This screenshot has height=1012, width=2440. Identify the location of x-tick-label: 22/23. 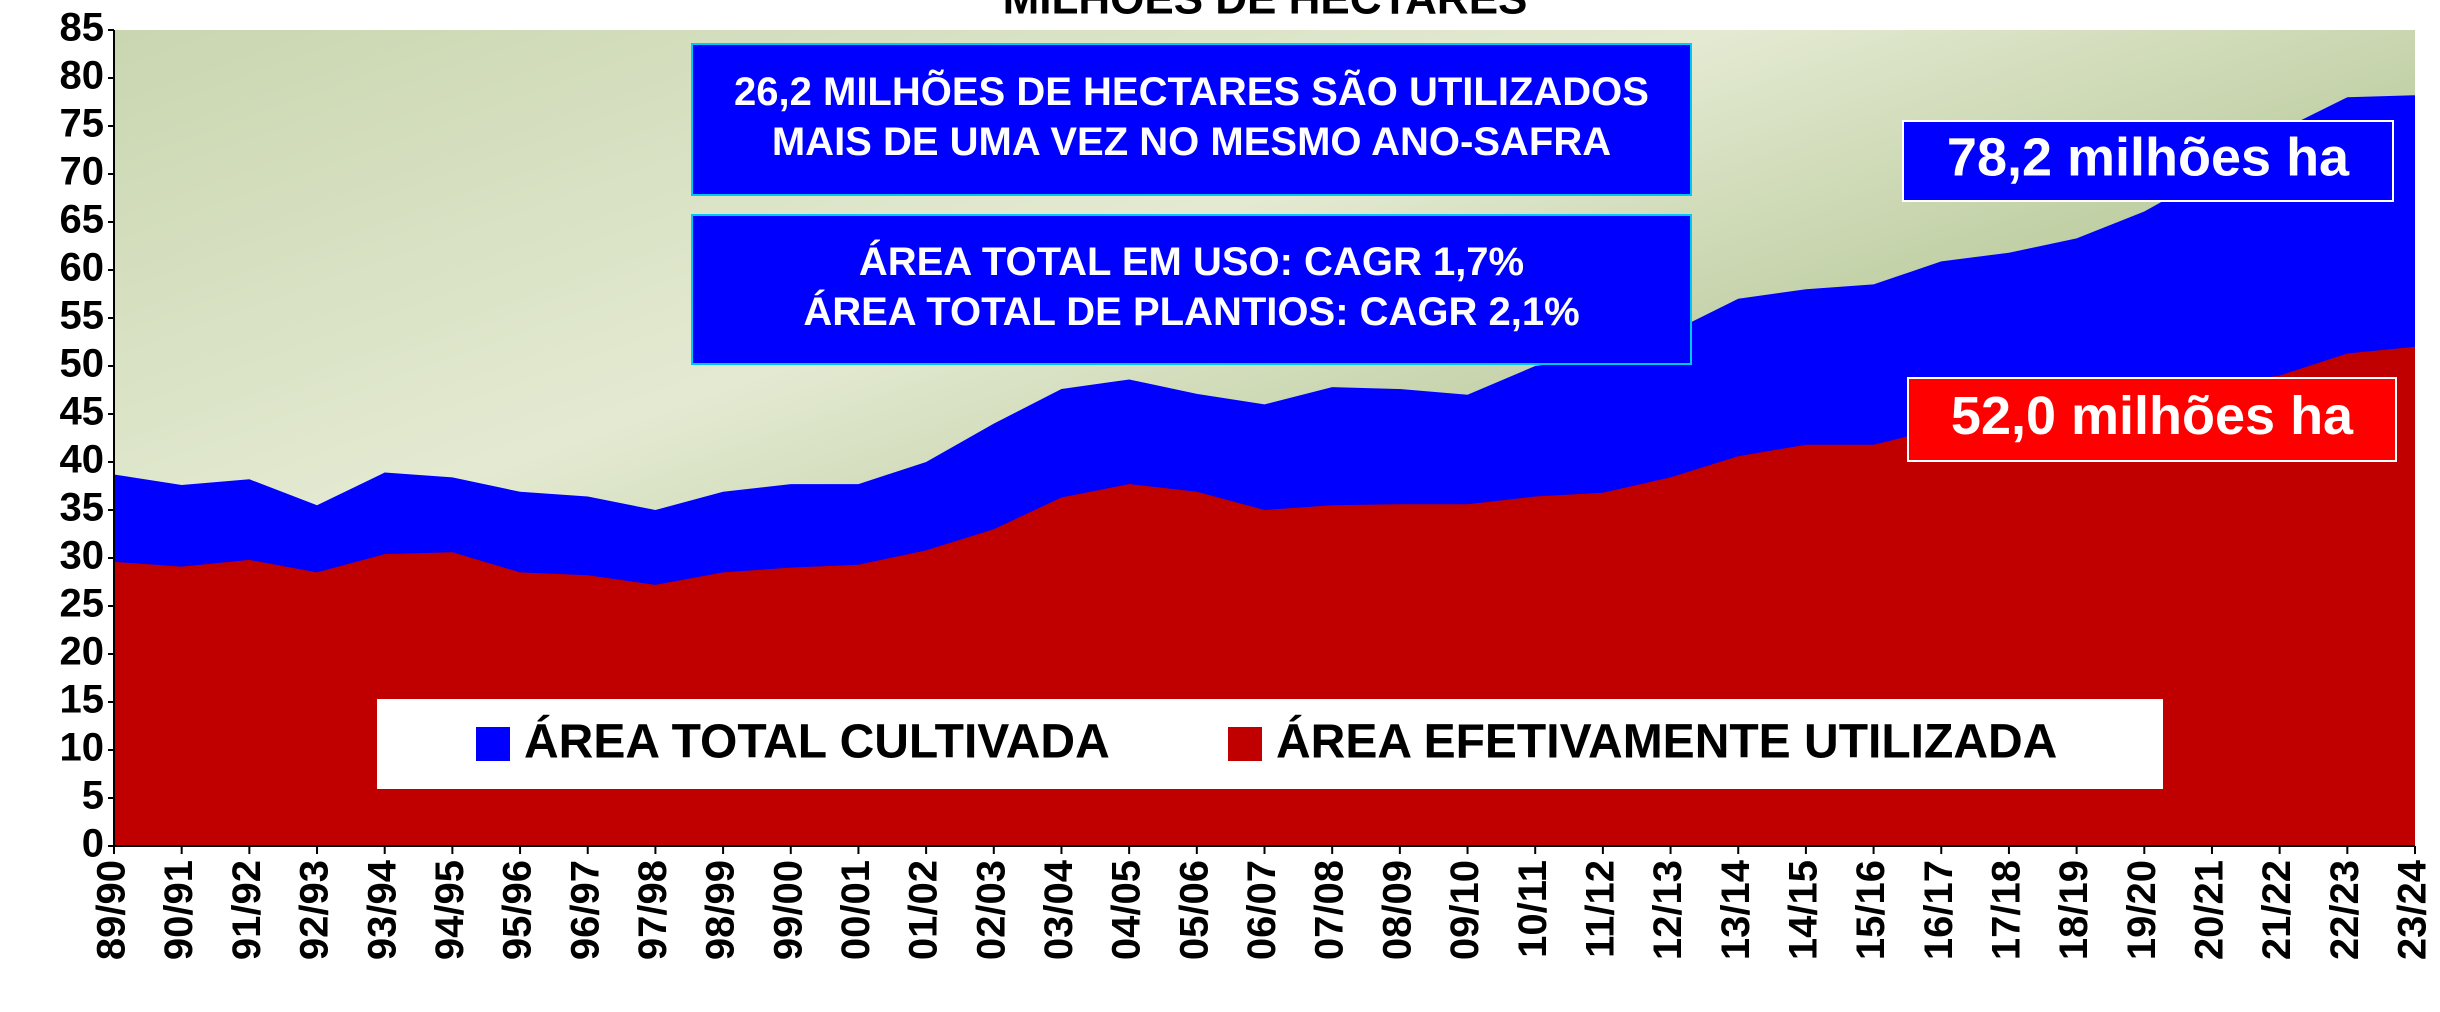
(2345, 910).